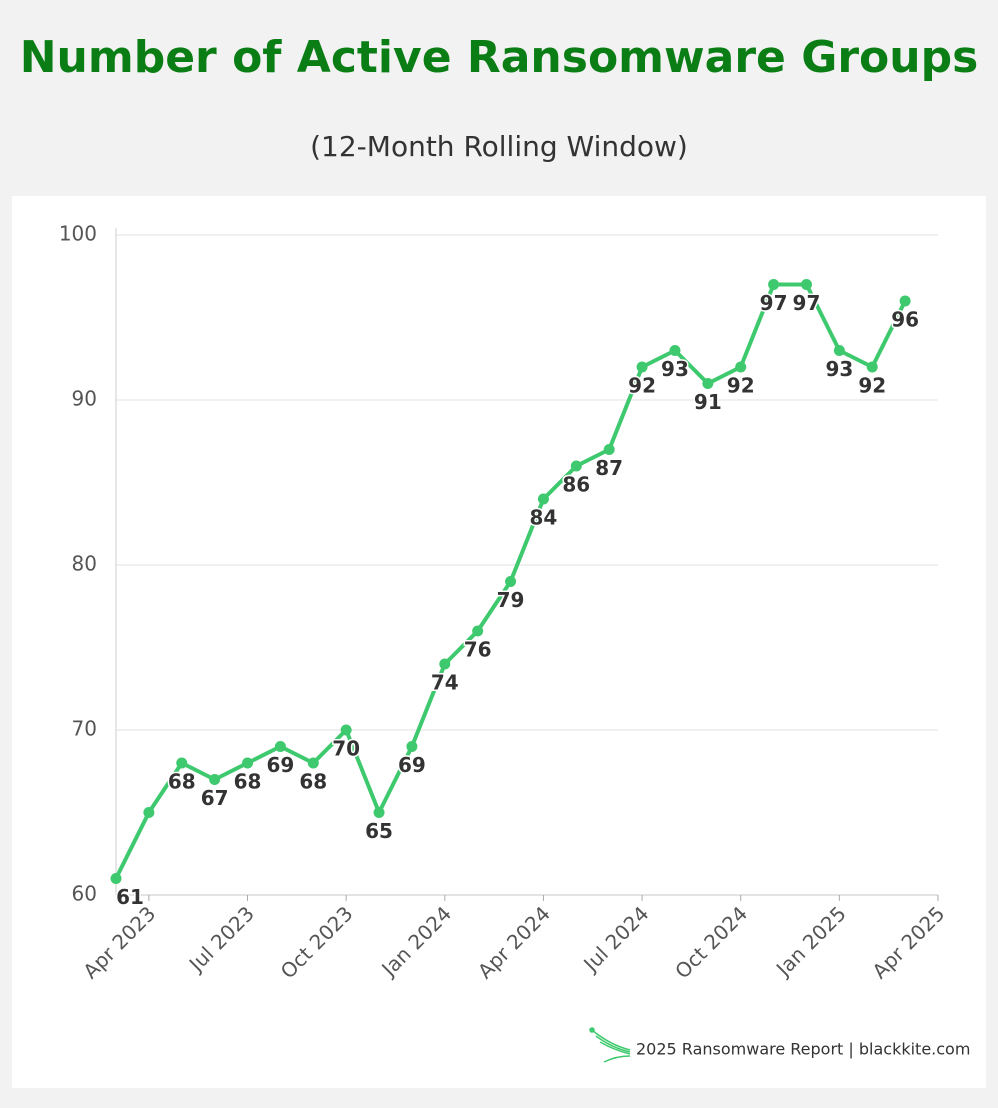 This screenshot has height=1108, width=998. What do you see at coordinates (544, 518) in the screenshot?
I see `data-label: 84` at bounding box center [544, 518].